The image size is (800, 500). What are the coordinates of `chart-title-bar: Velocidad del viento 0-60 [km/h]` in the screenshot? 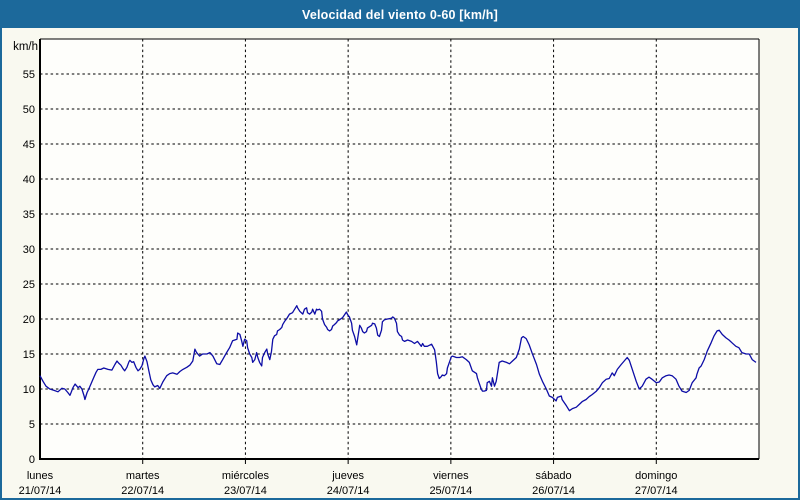 It's located at (400, 15).